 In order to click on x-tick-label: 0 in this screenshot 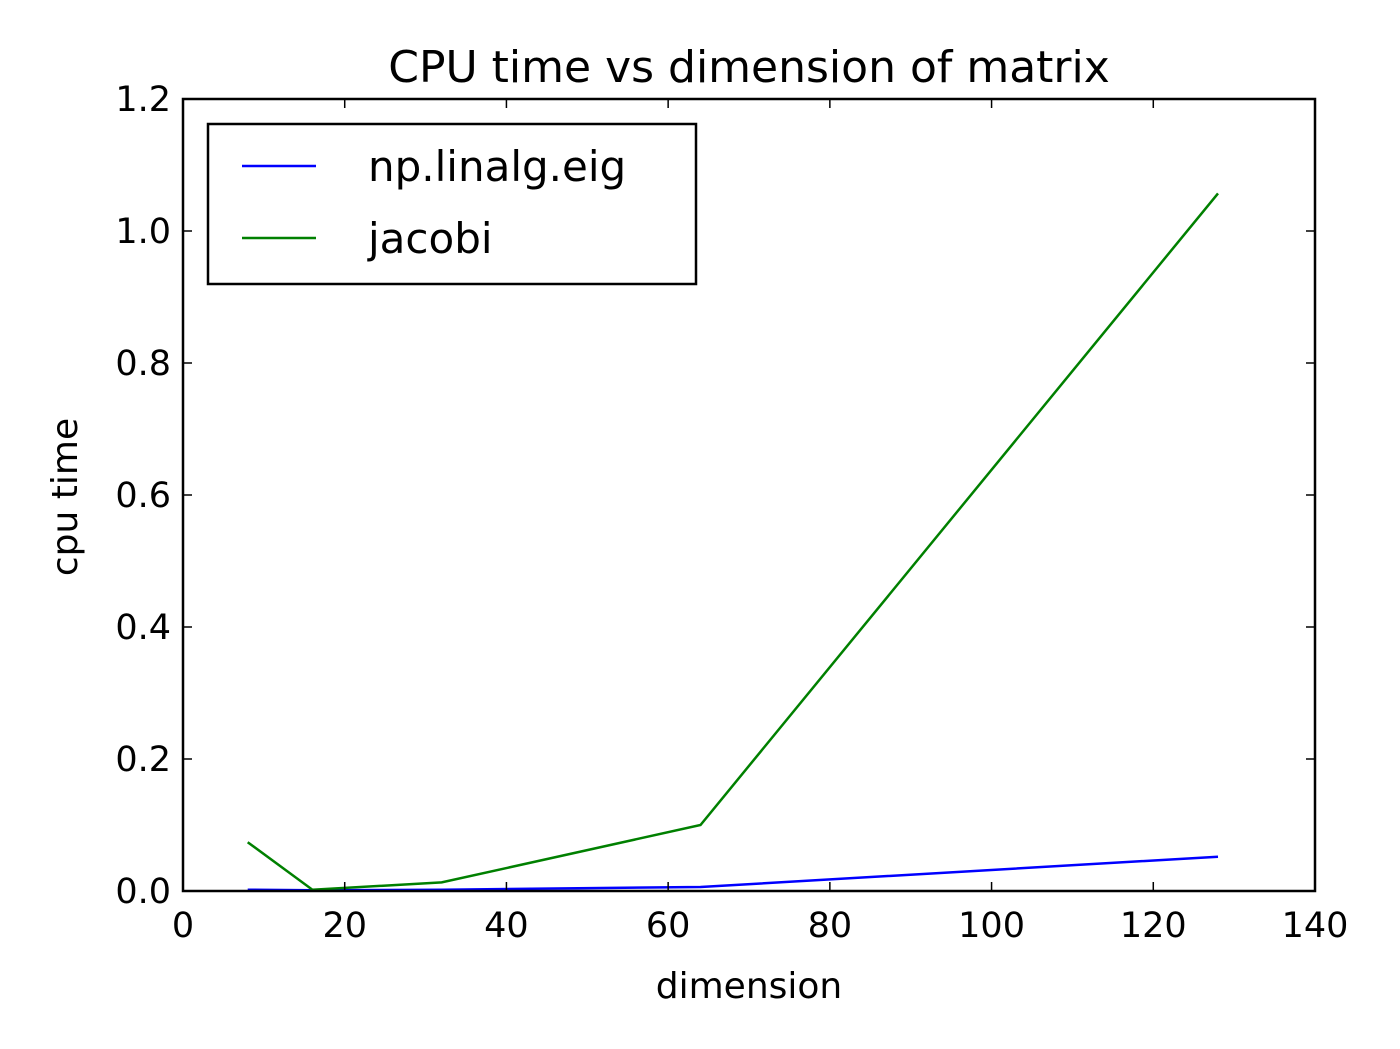, I will do `click(183, 926)`.